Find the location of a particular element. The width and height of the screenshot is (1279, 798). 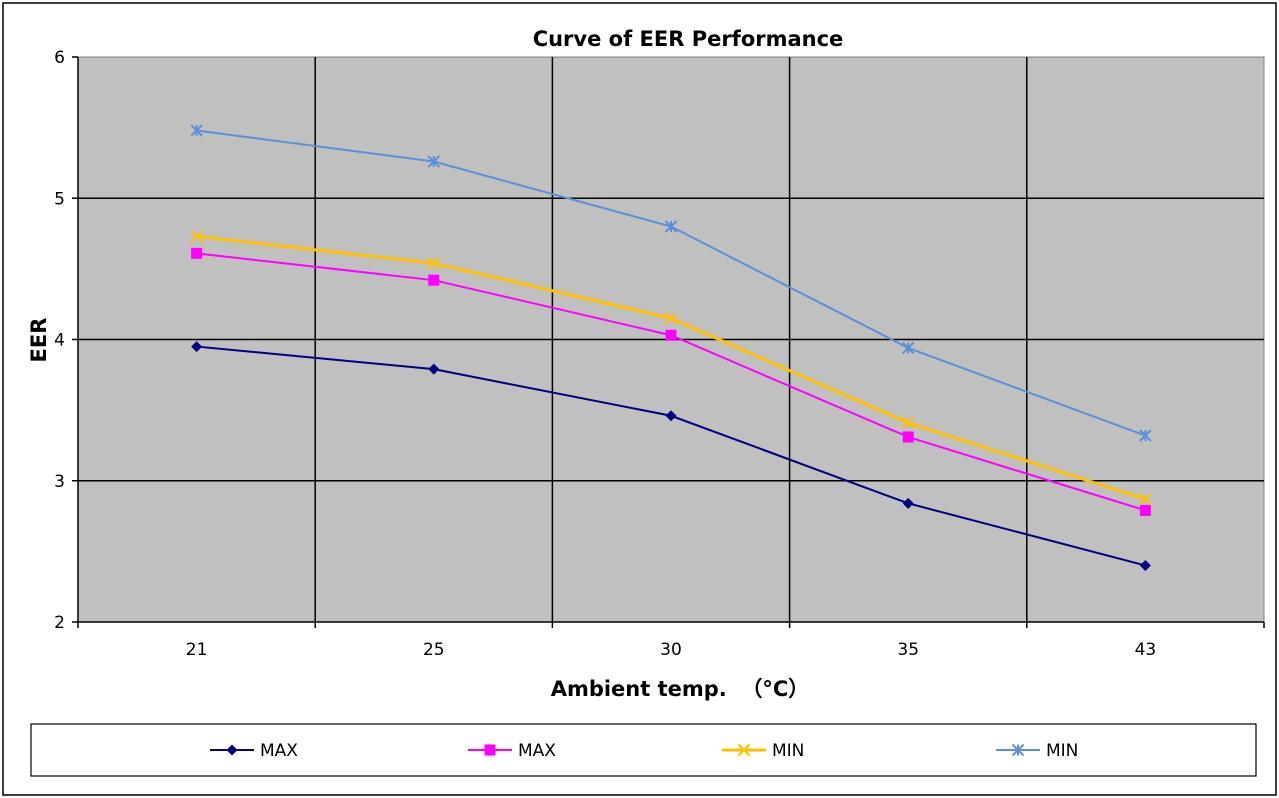

y-tick-label: 6 is located at coordinates (59, 58).